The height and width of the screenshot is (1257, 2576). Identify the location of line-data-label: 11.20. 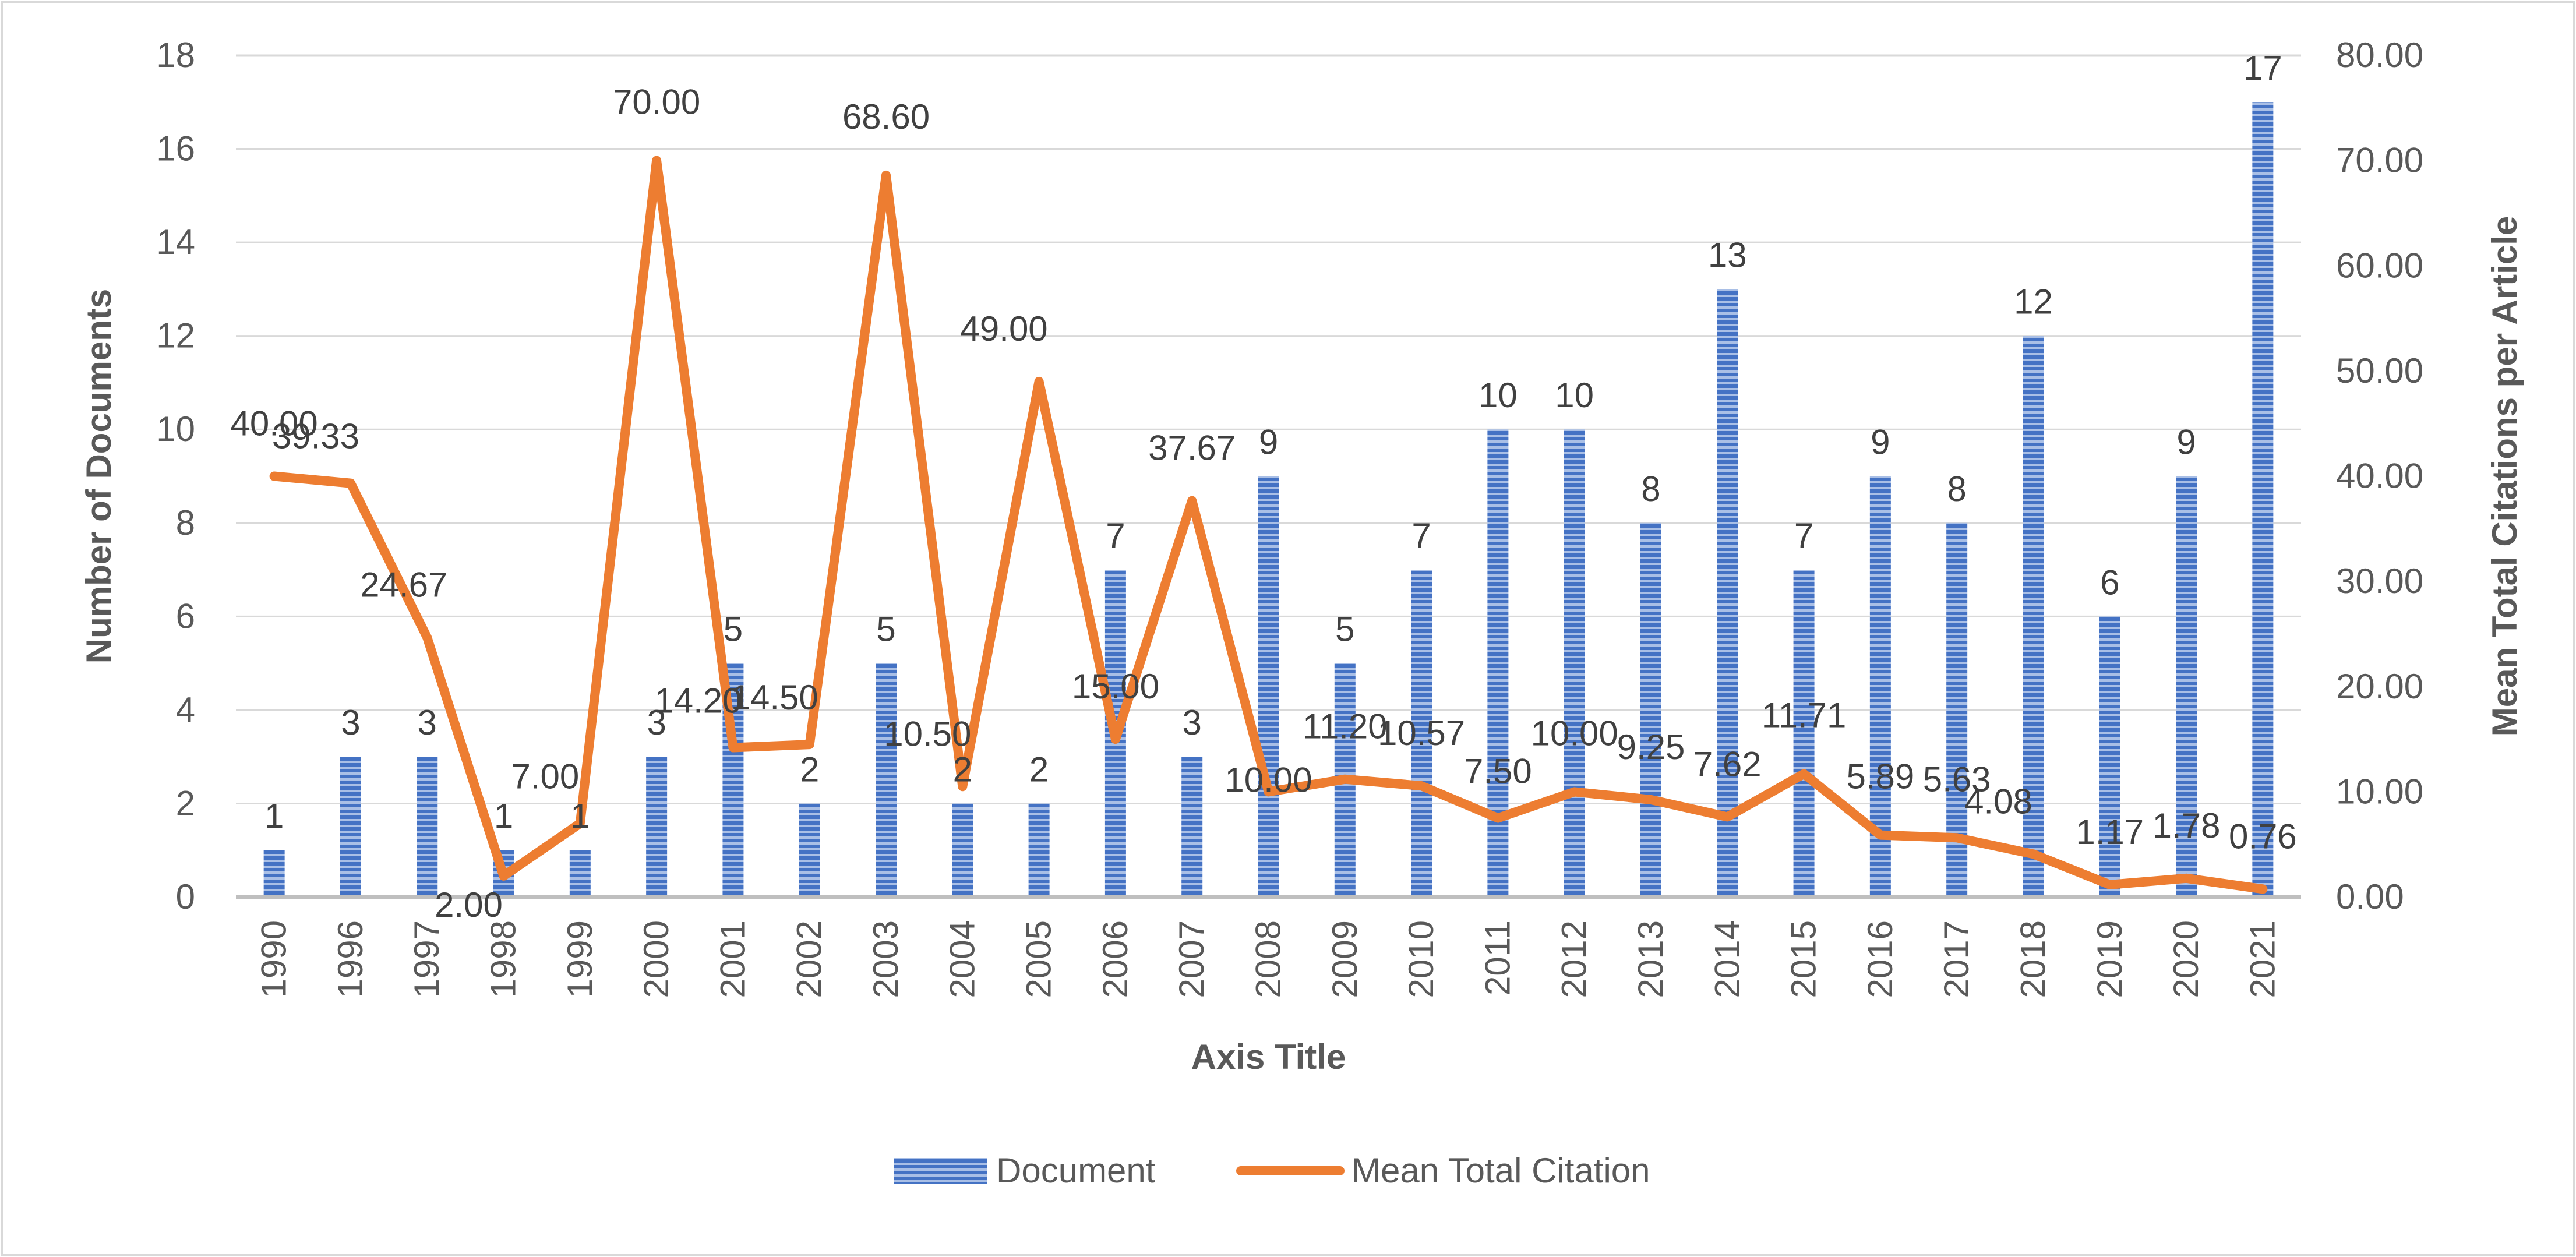
(1346, 726).